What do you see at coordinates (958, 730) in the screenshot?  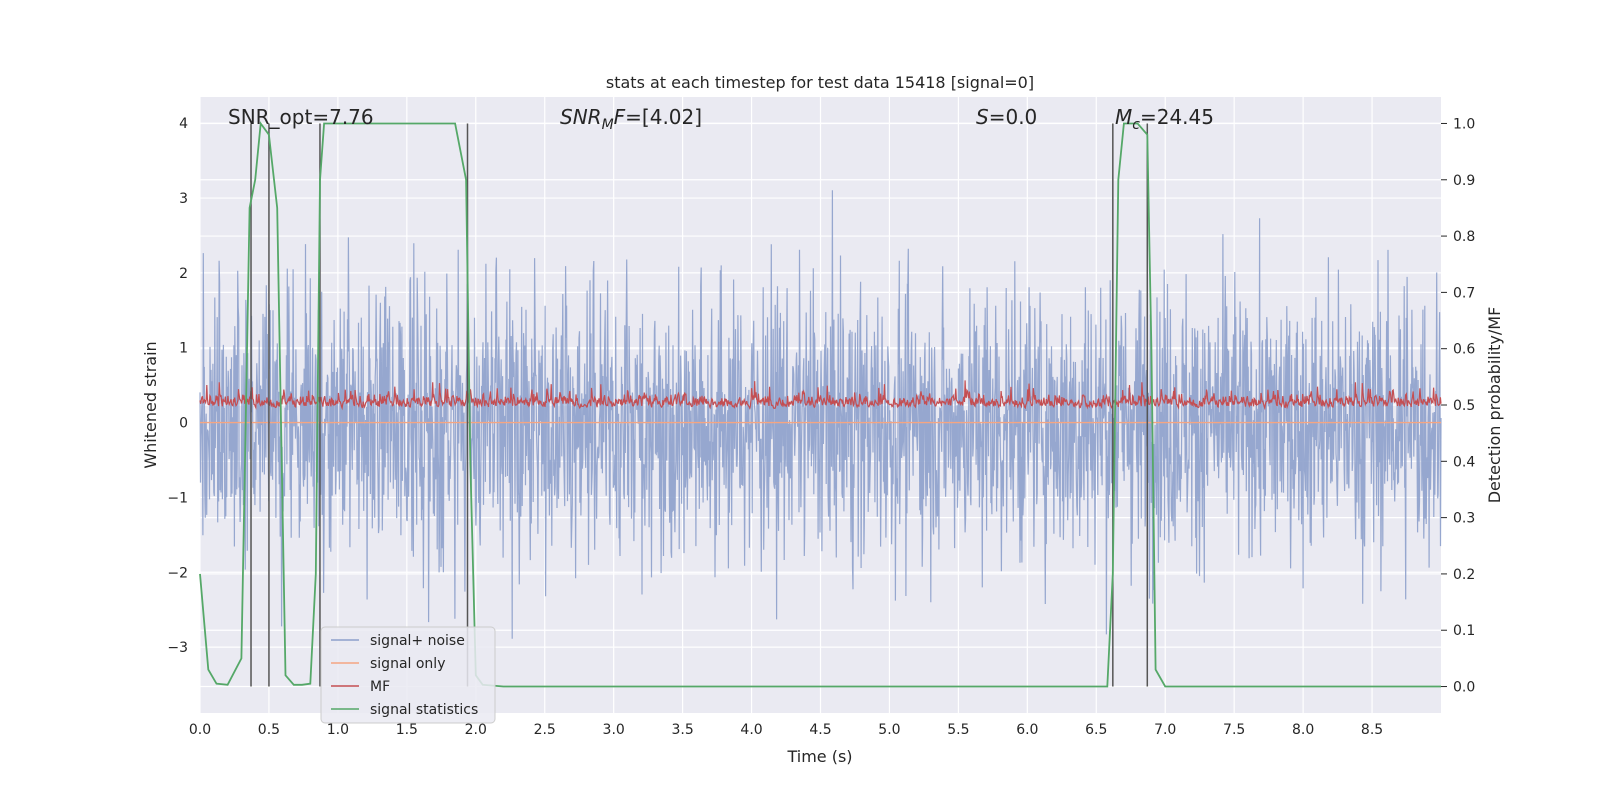 I see `x-tick-label: 5.5` at bounding box center [958, 730].